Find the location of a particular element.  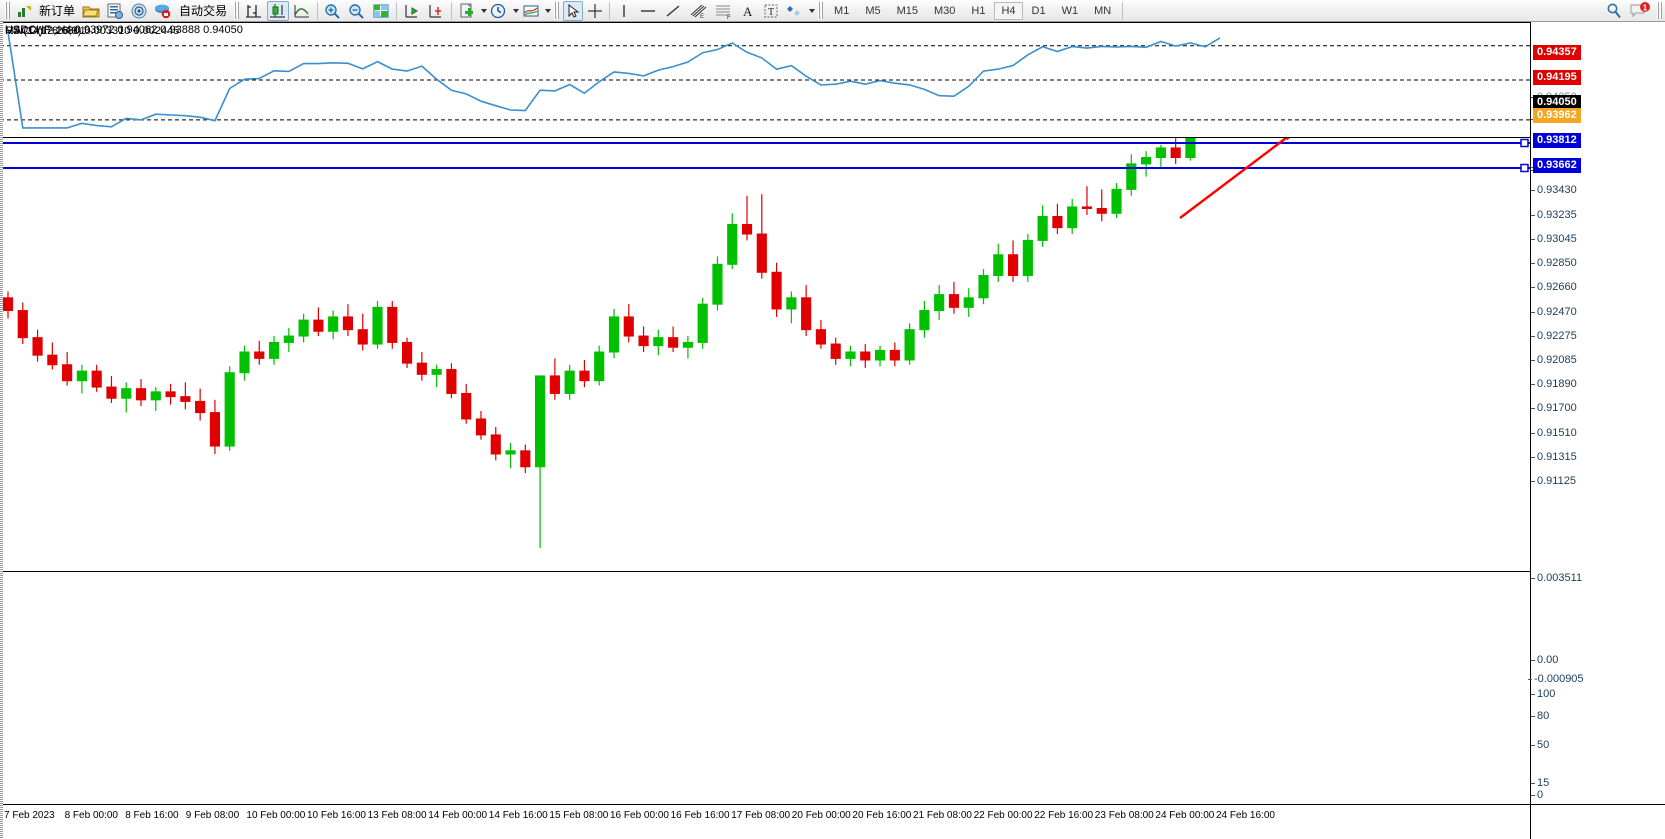

signals-icon is located at coordinates (139, 11).